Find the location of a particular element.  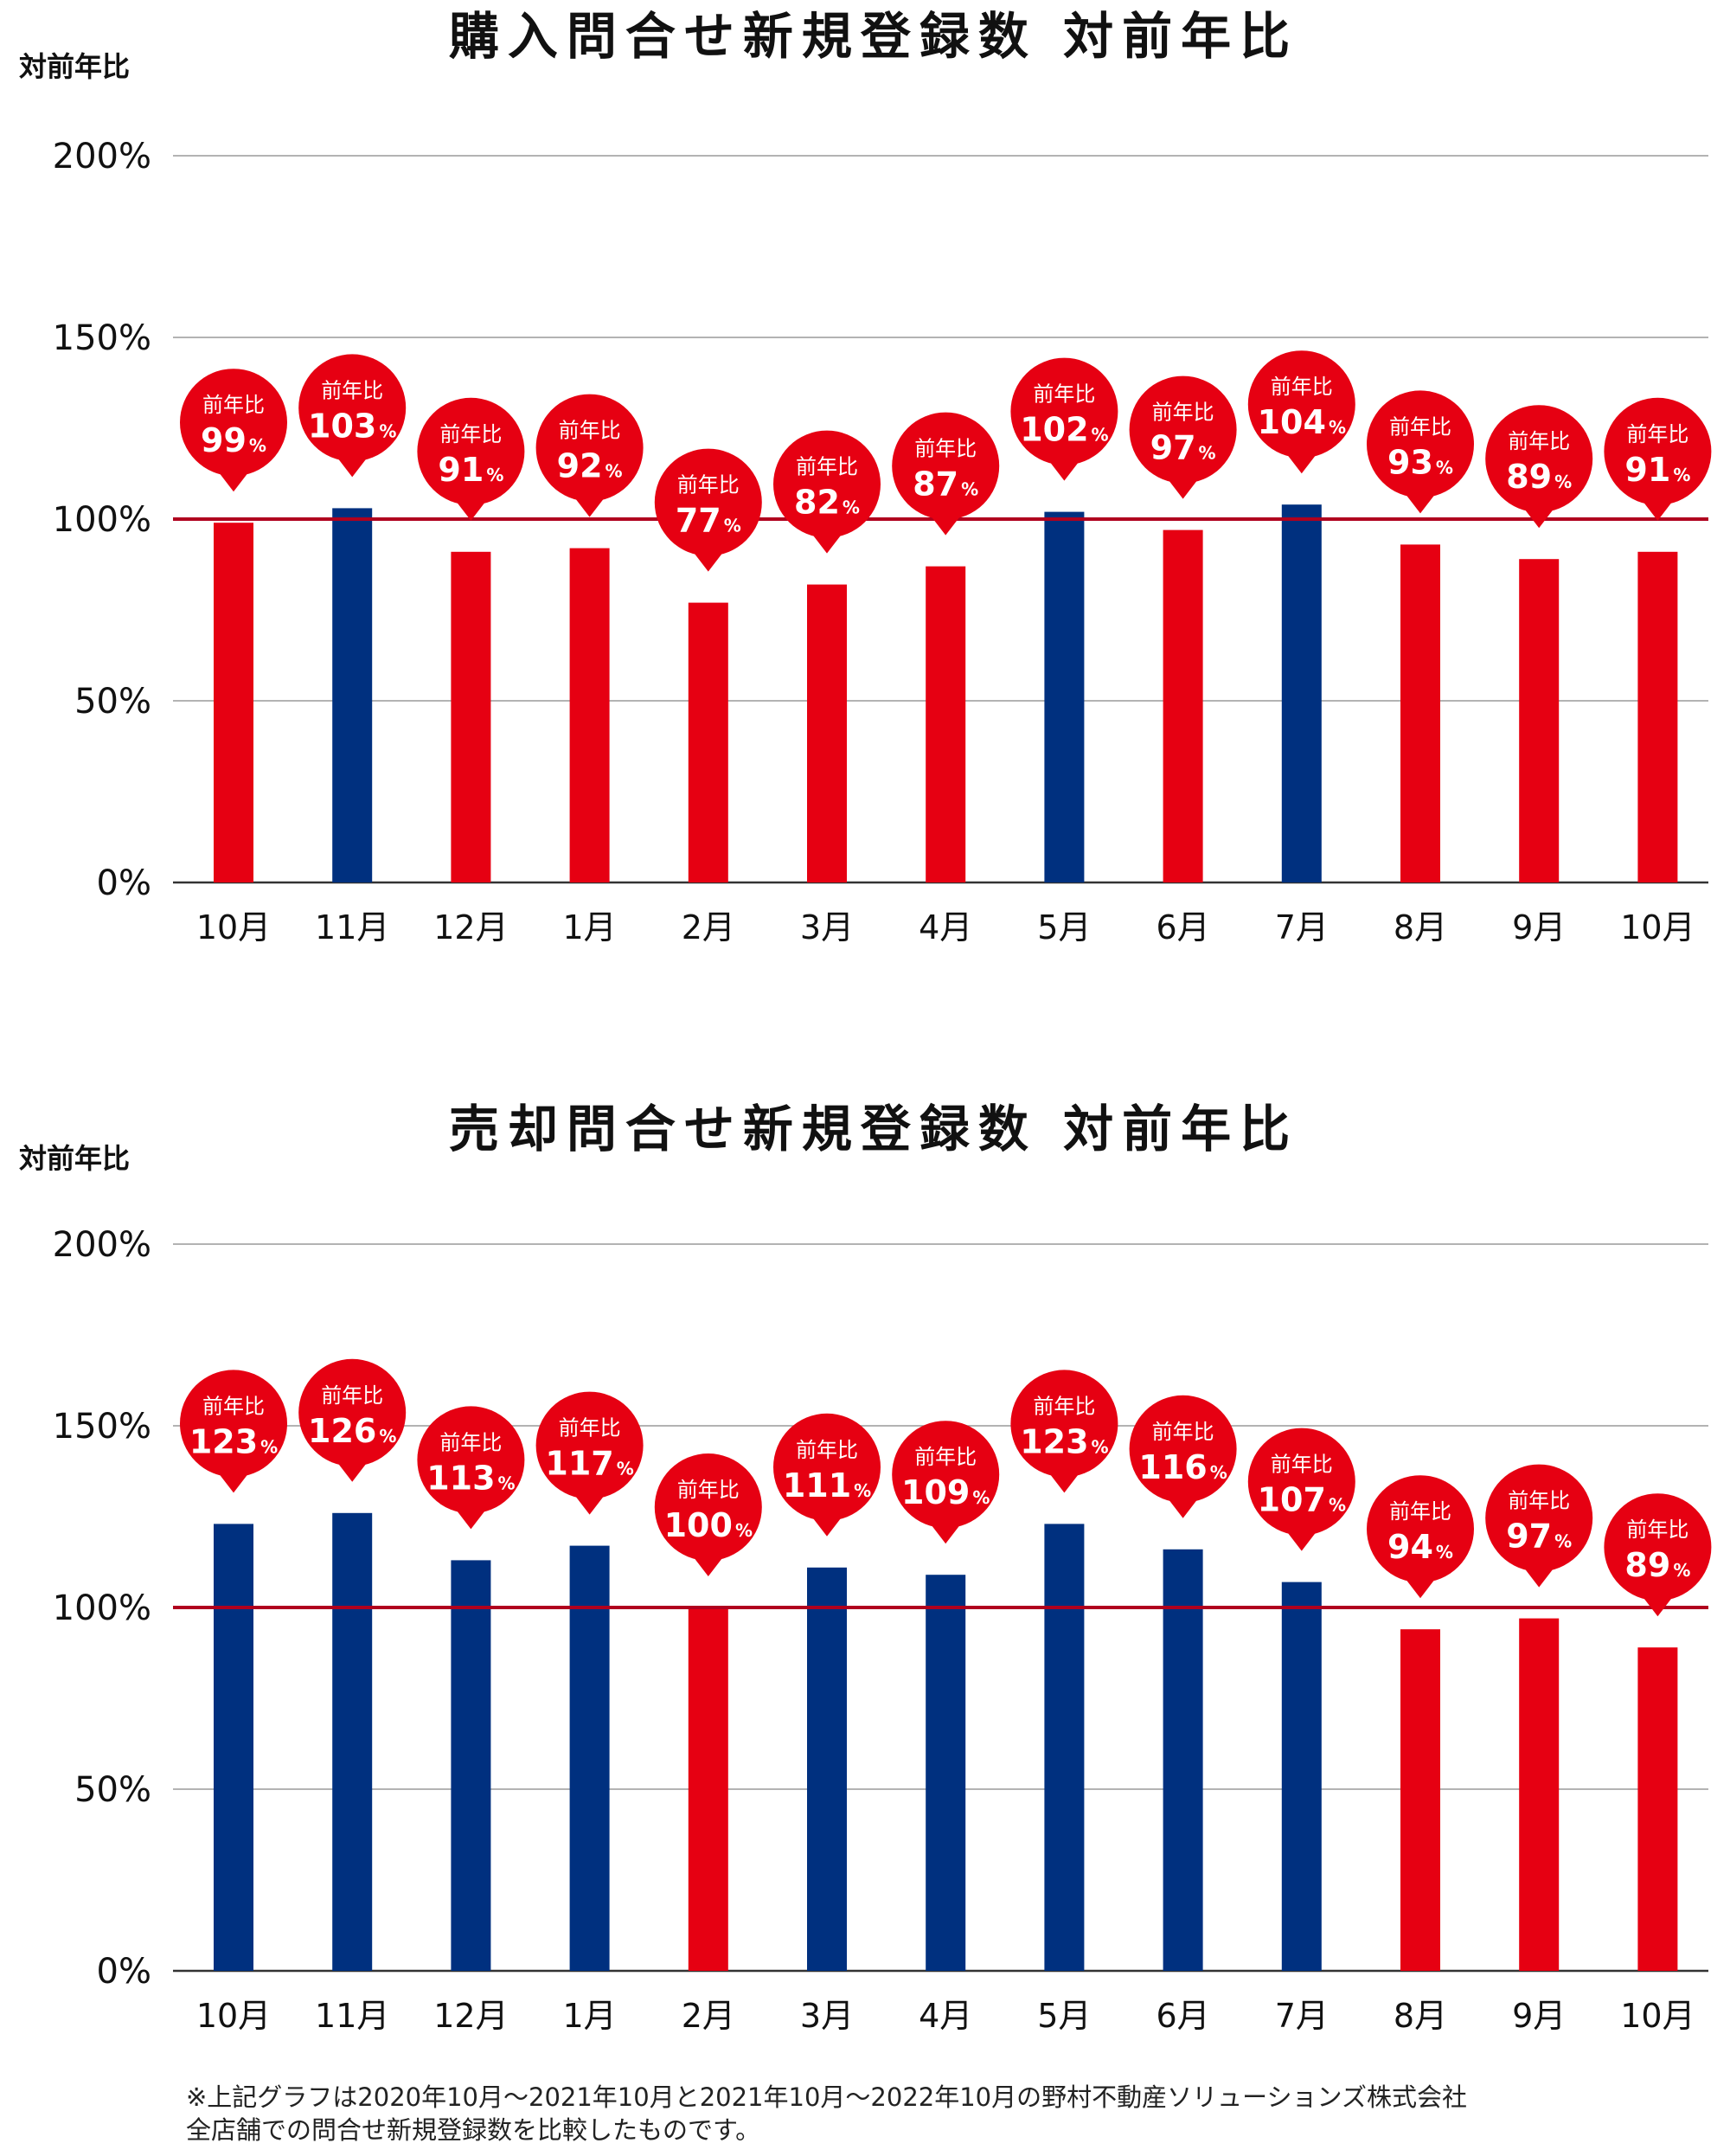

chart1-y-tick-label: 0% is located at coordinates (124, 883).